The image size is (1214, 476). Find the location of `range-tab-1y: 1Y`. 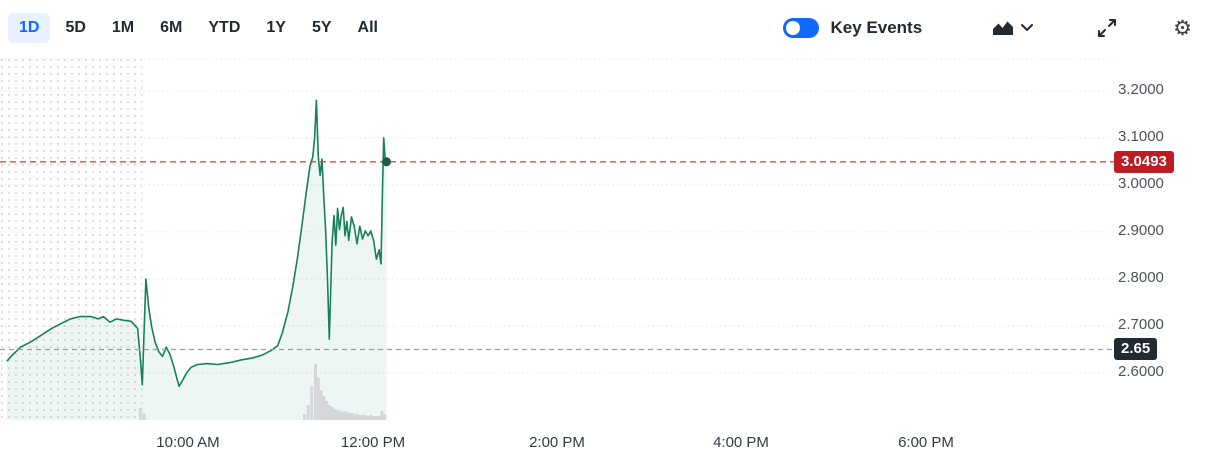

range-tab-1y: 1Y is located at coordinates (276, 28).